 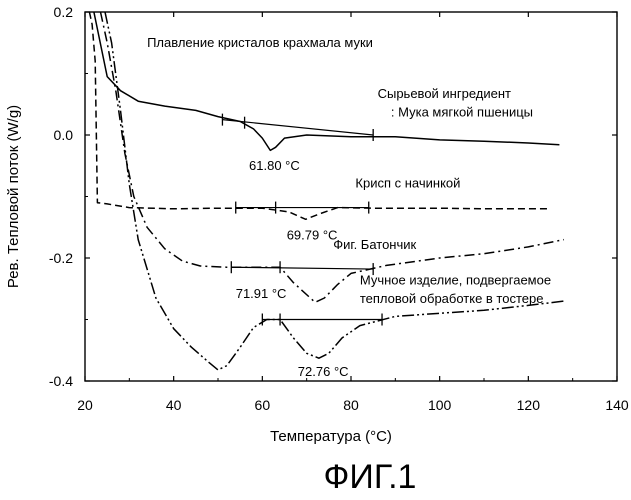 I want to click on annotation-bar_name: Фиг. Батончик, so click(x=374, y=244).